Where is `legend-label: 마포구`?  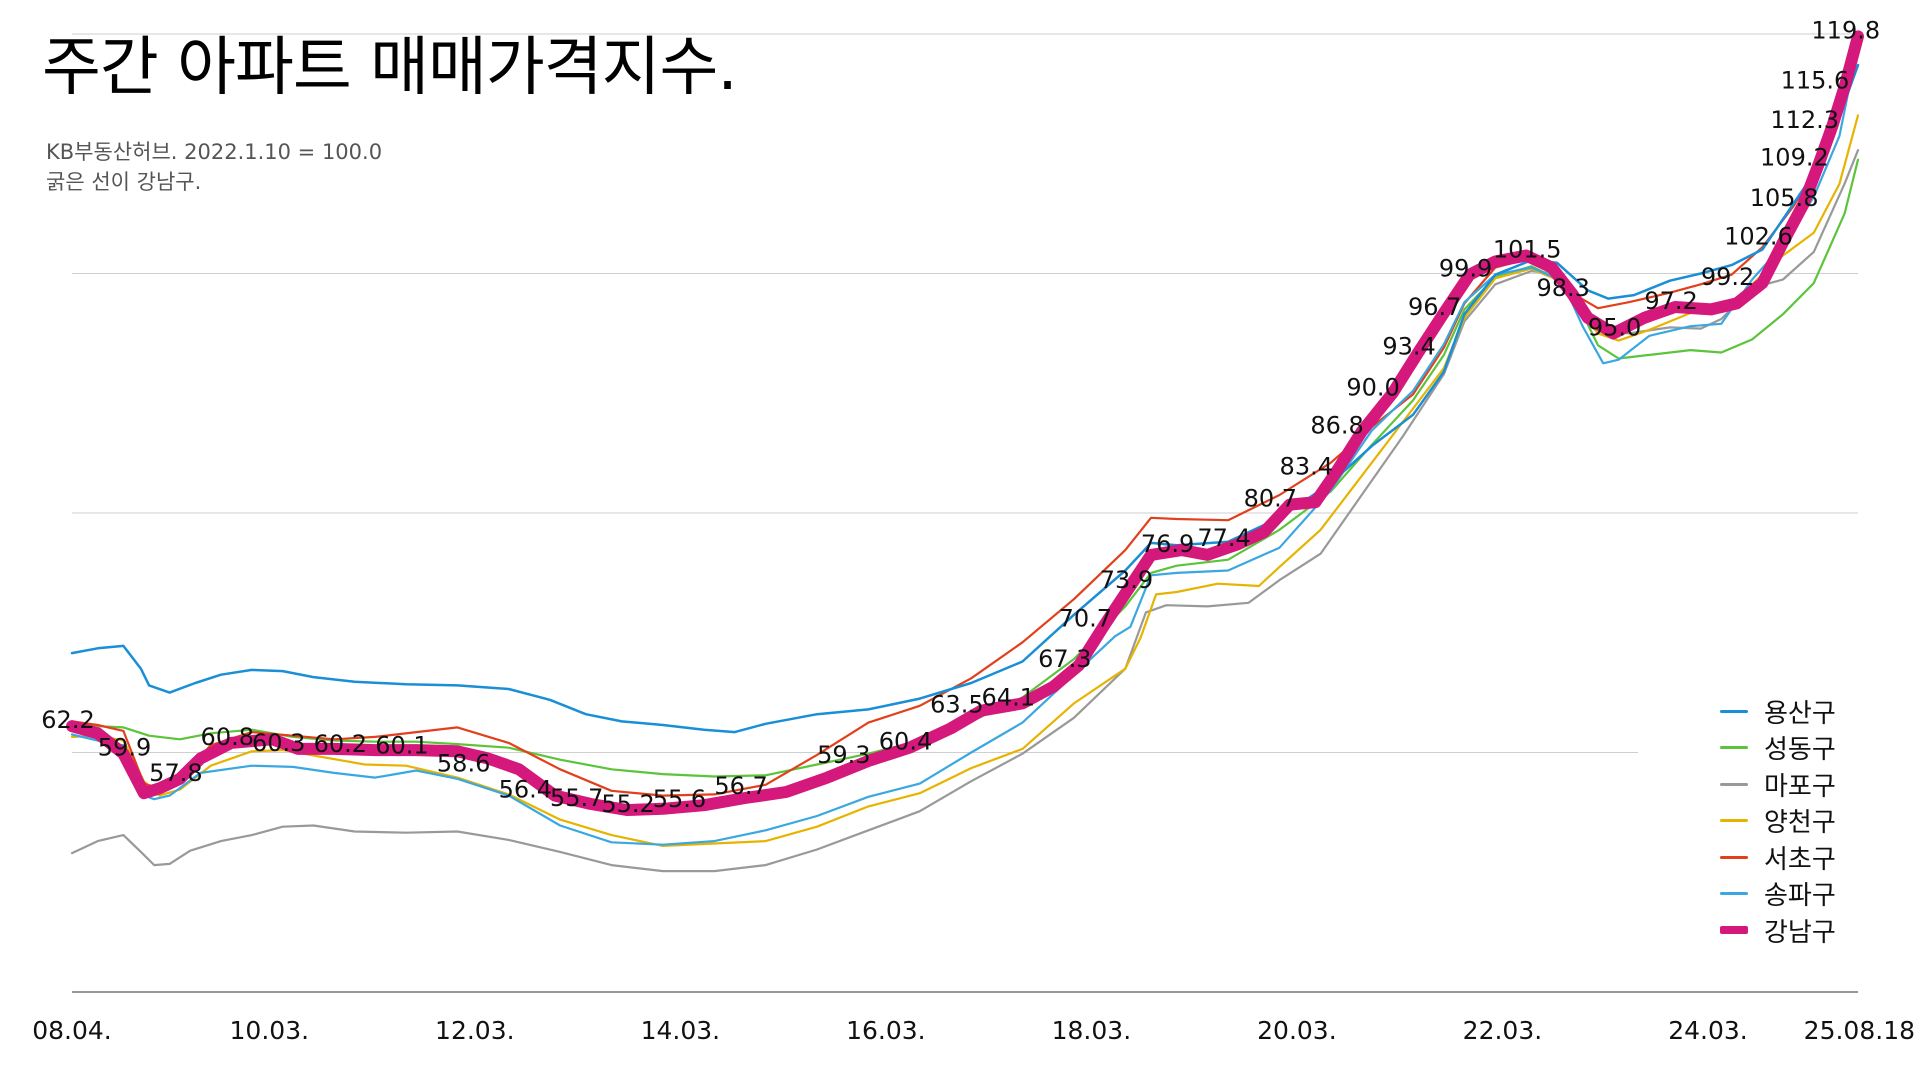
legend-label: 마포구 is located at coordinates (1800, 786).